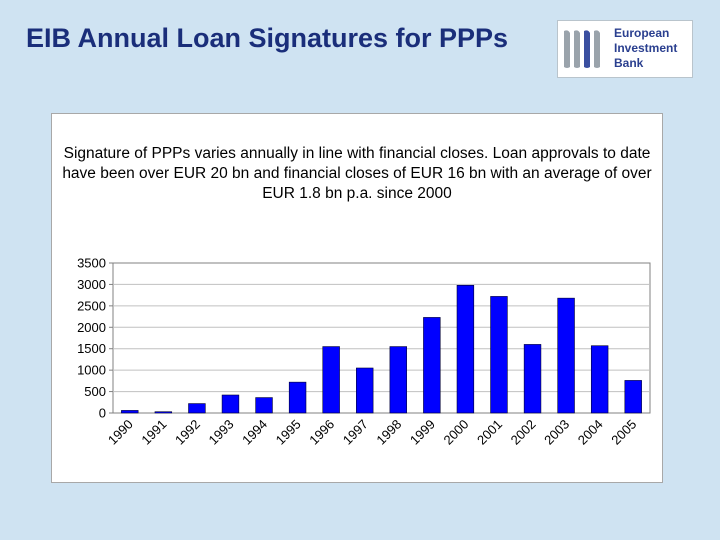 The height and width of the screenshot is (540, 720). Describe the element at coordinates (267, 38) in the screenshot. I see `slide-title: EIB Annual Loan Signatures for PPPs` at that location.